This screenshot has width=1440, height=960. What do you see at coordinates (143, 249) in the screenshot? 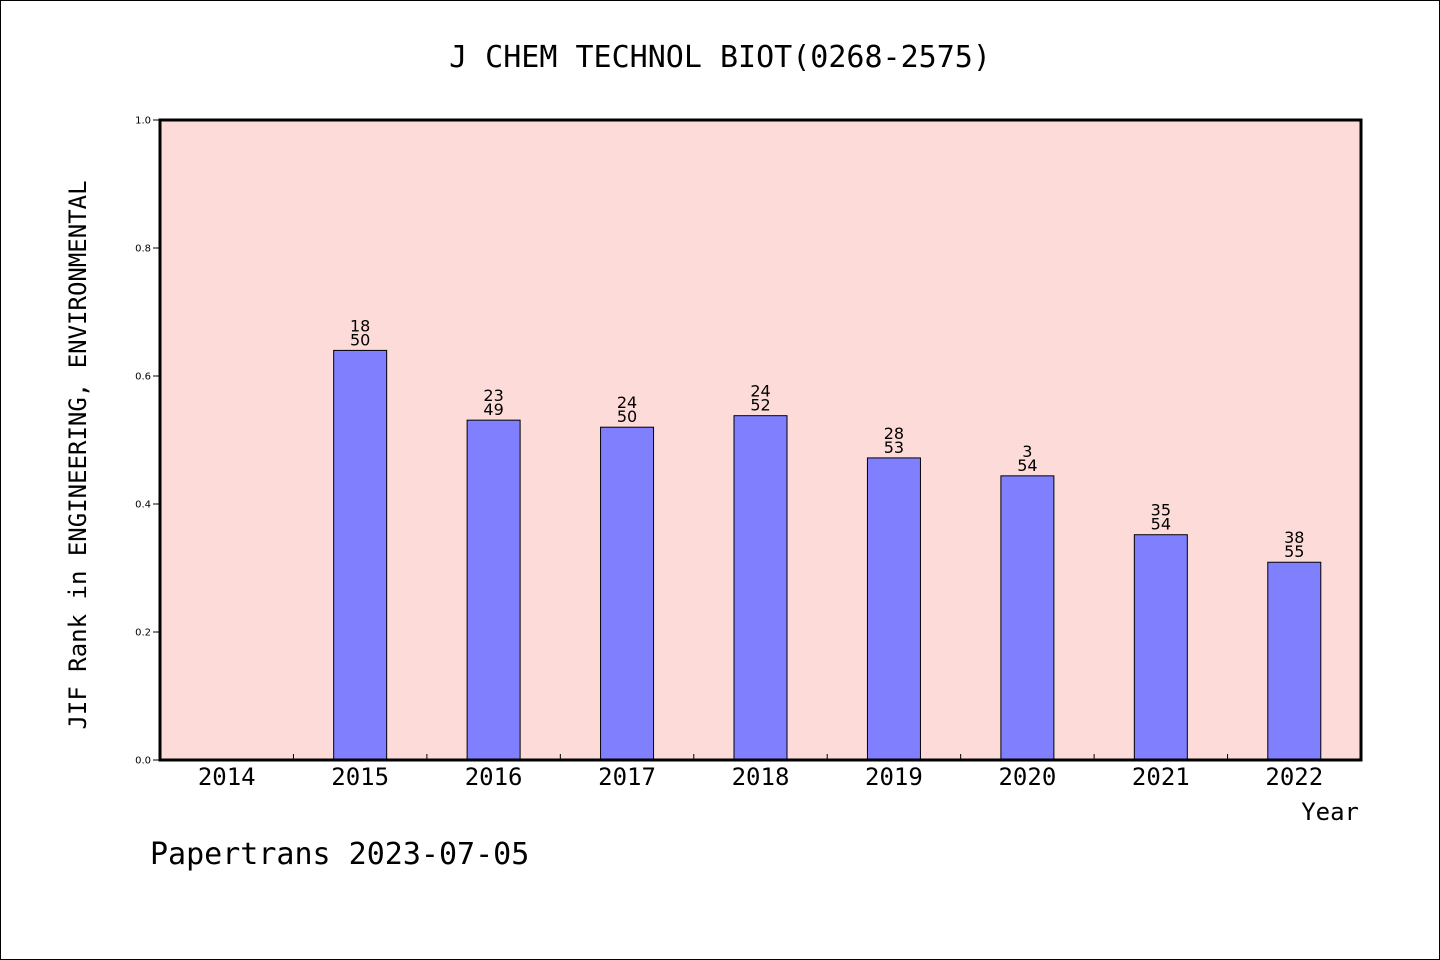
I see `y-tick-label: 0.8` at bounding box center [143, 249].